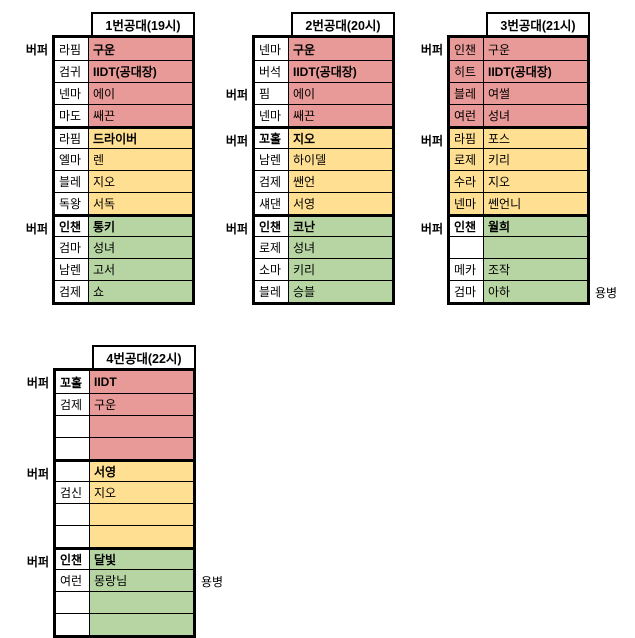  I want to click on class-cell: 검귀, so click(72, 71).